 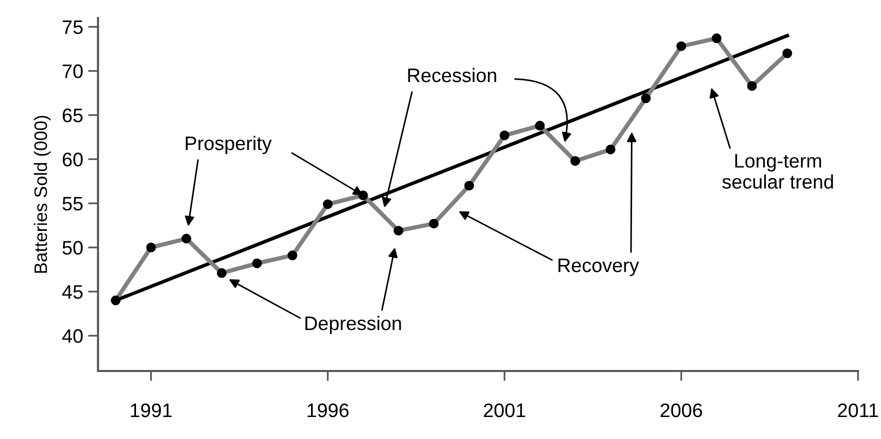 What do you see at coordinates (777, 171) in the screenshot?
I see `annotation: Long-term secular trend` at bounding box center [777, 171].